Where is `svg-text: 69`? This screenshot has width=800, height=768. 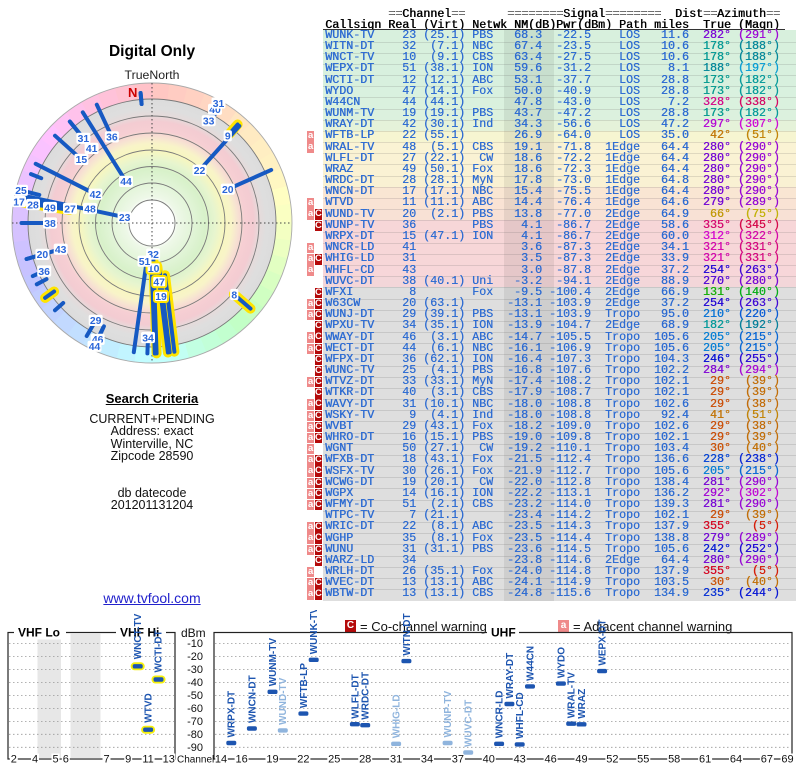 svg-text: 69 is located at coordinates (787, 760).